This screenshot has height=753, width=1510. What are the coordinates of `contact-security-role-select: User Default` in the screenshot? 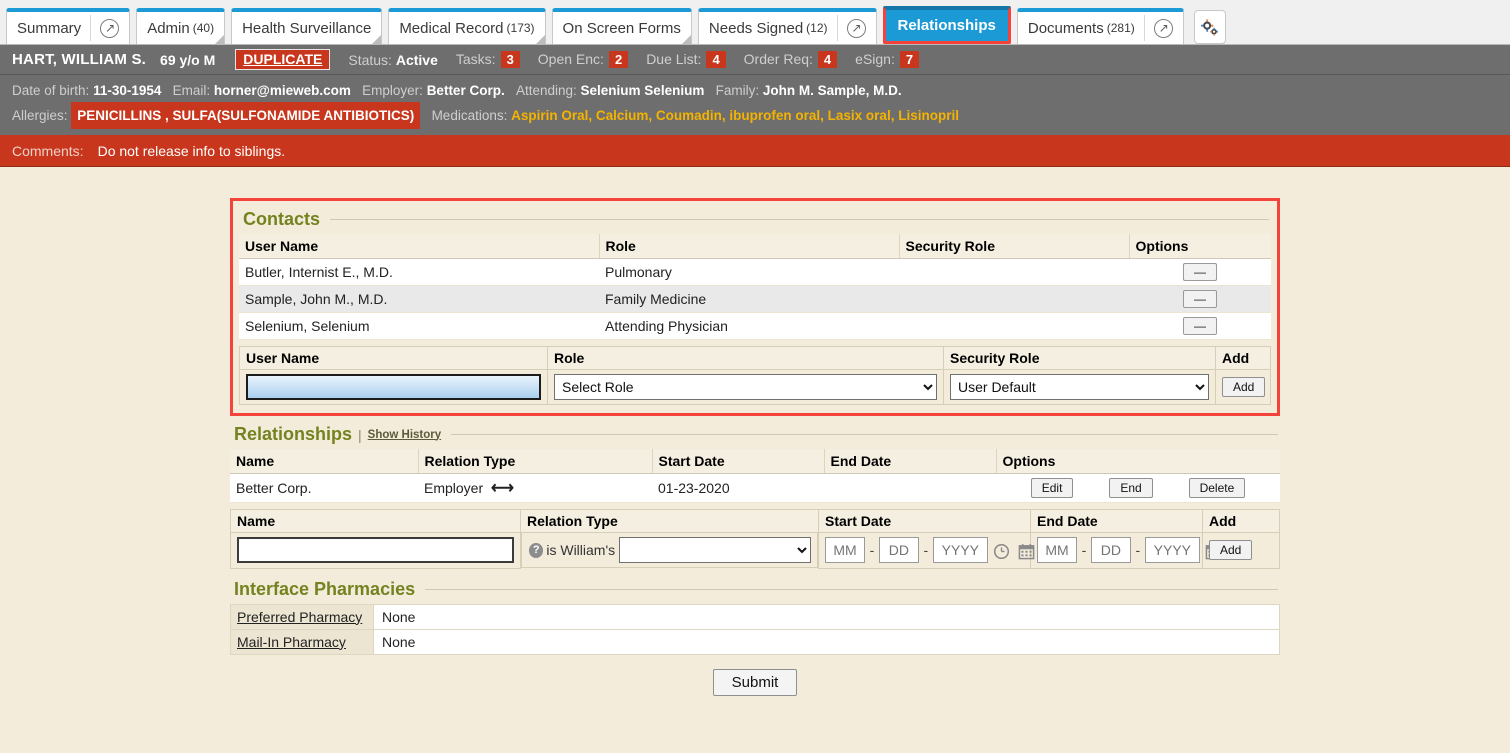 It's located at (1079, 387).